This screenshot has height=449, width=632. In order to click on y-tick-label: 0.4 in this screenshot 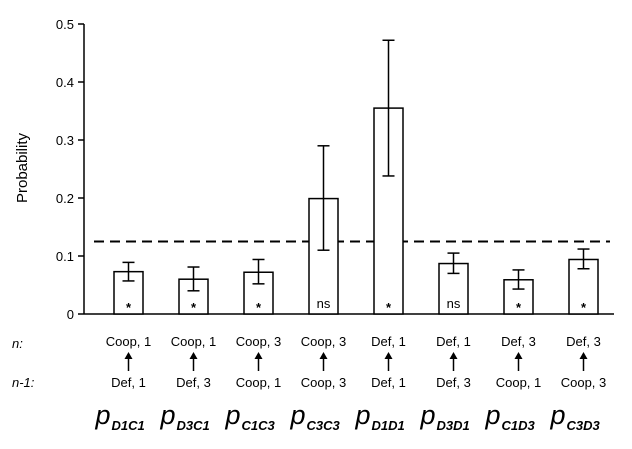, I will do `click(65, 82)`.